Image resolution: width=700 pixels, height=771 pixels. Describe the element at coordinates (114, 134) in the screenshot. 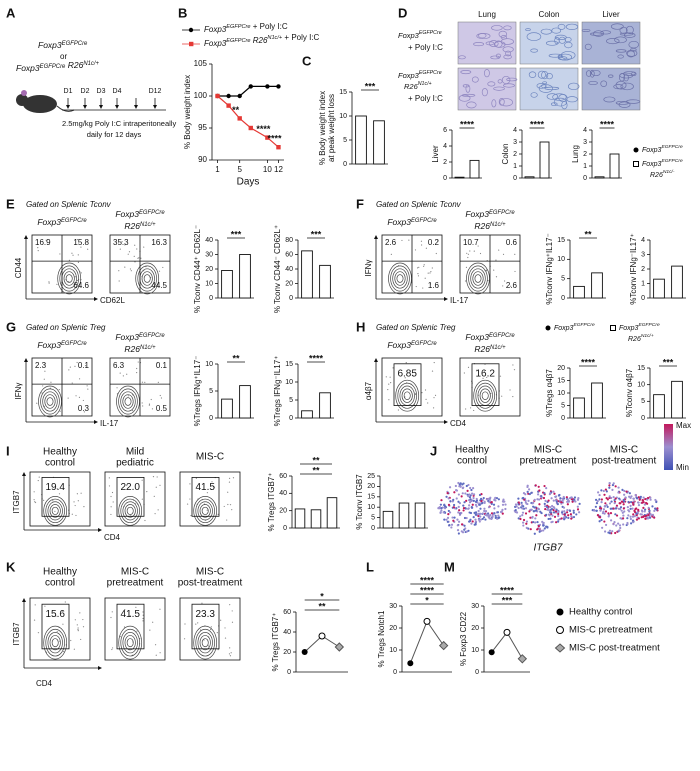

I see `protocol: daily for 12 days` at that location.